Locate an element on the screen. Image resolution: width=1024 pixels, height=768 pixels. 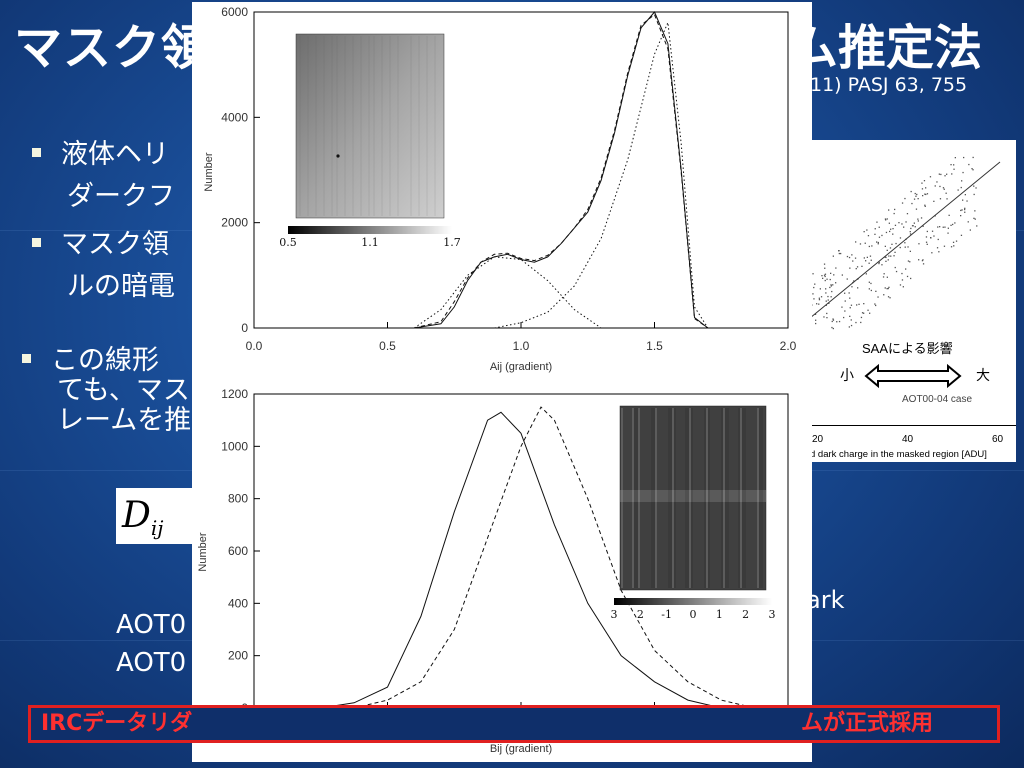
x-tick-label: 2.0 is located at coordinates (788, 346).